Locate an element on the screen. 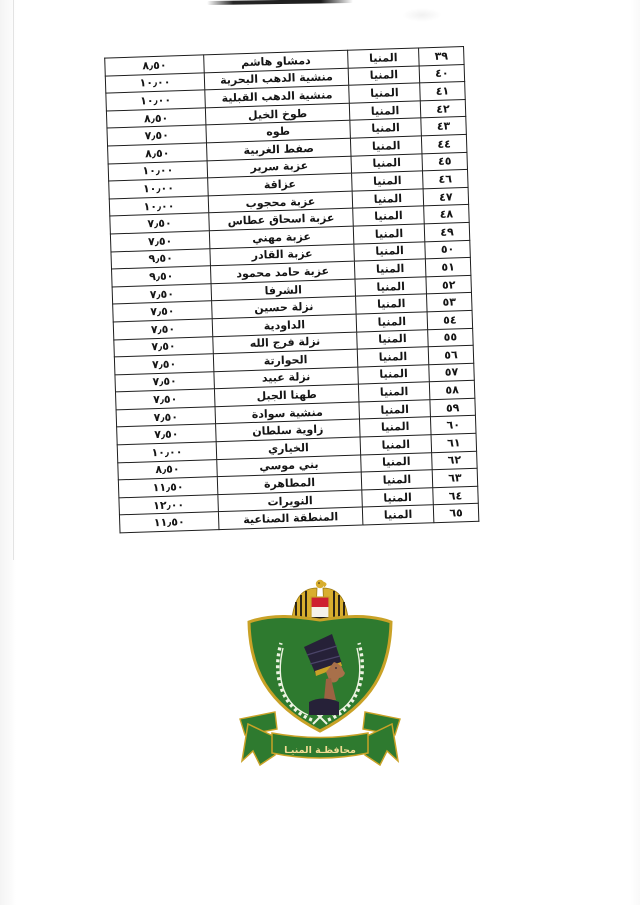 The height and width of the screenshot is (905, 640). row-number-cell: ٥٦ is located at coordinates (451, 355).